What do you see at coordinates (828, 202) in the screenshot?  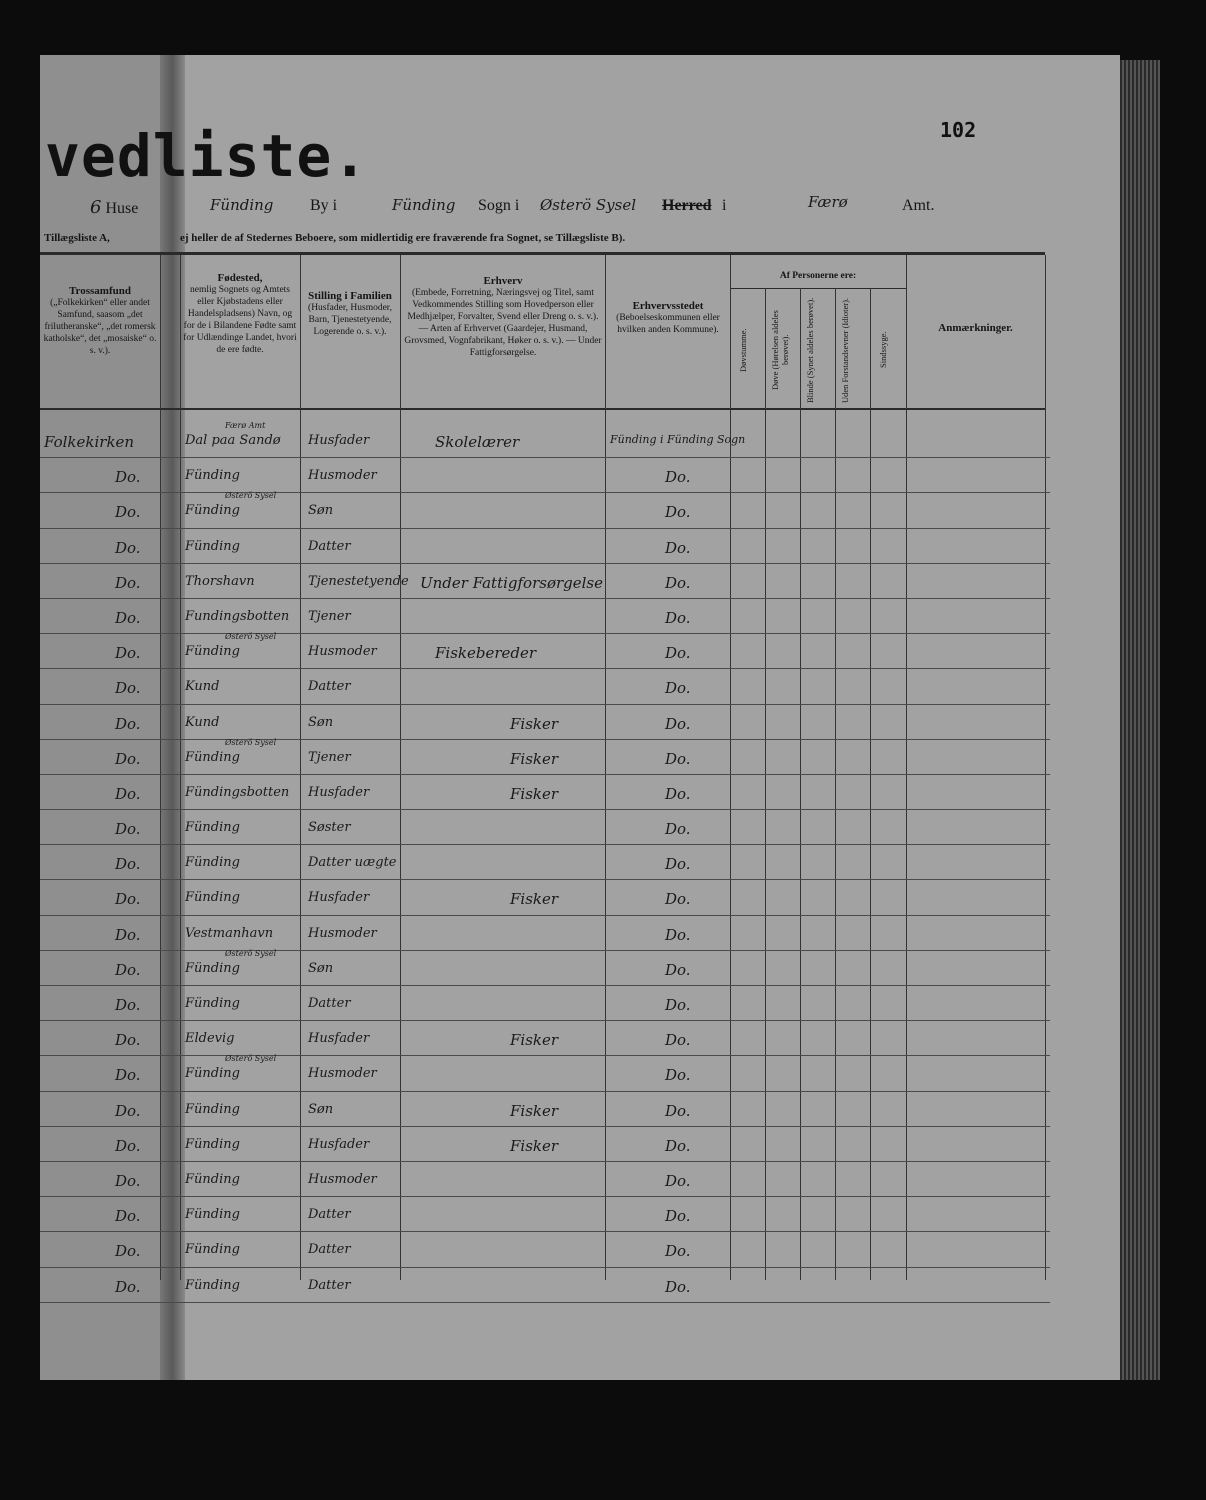 I see `amt-value: Færø` at bounding box center [828, 202].